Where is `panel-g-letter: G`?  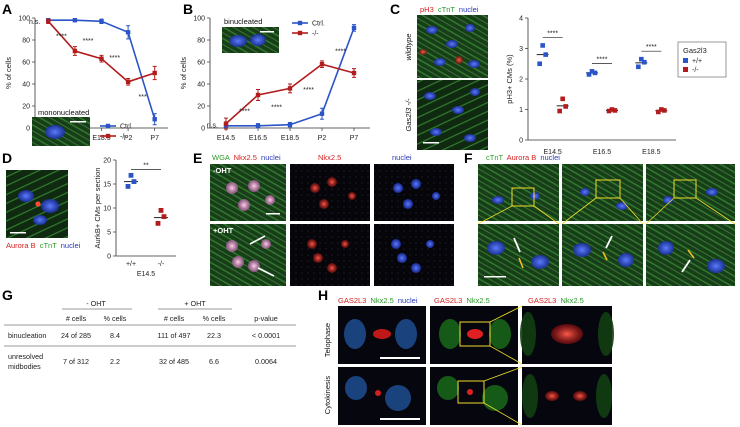 panel-g-letter: G is located at coordinates (7, 295).